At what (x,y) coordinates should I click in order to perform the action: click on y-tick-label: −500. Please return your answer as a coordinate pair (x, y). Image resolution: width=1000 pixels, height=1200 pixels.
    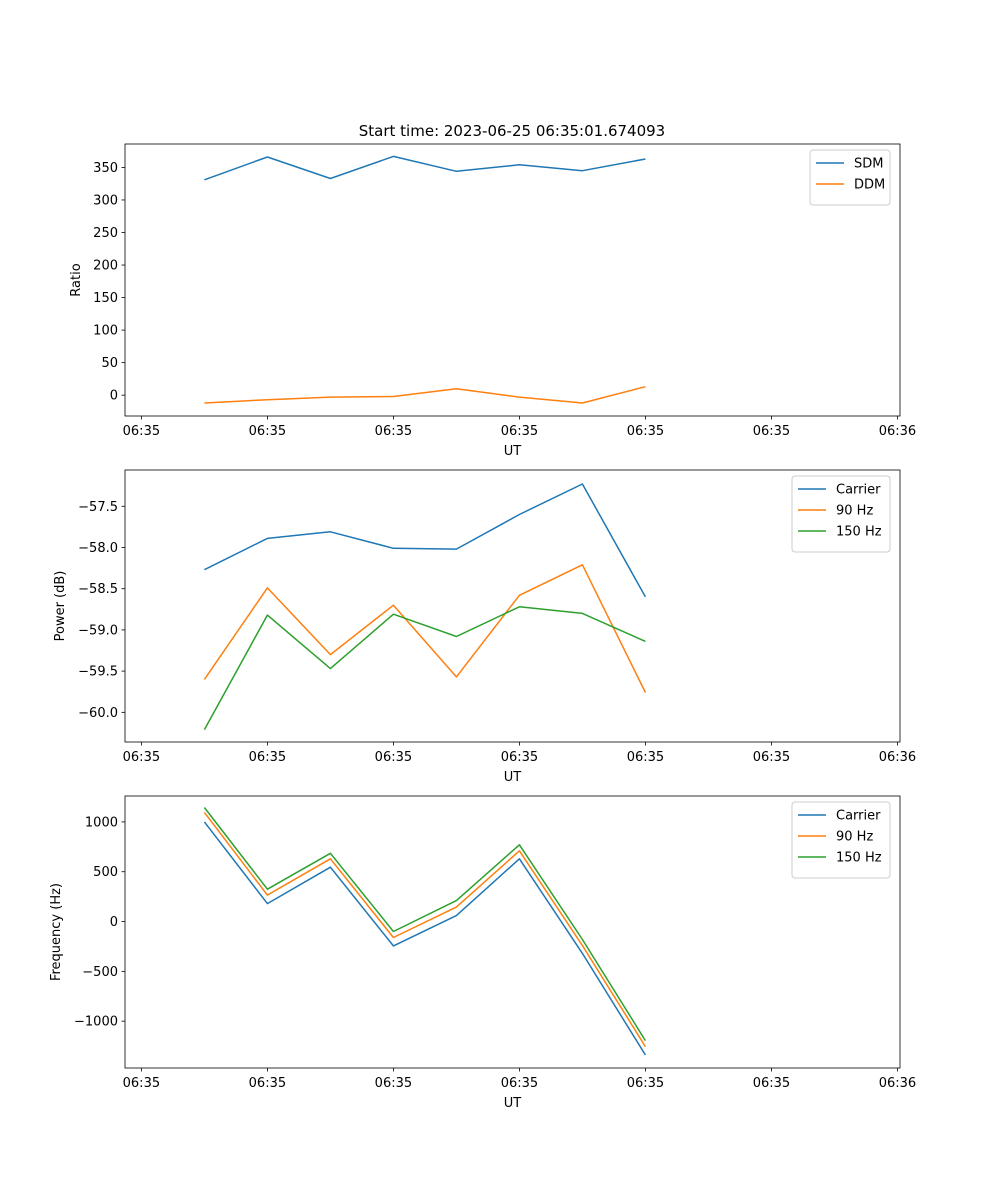
    Looking at the image, I should click on (100, 972).